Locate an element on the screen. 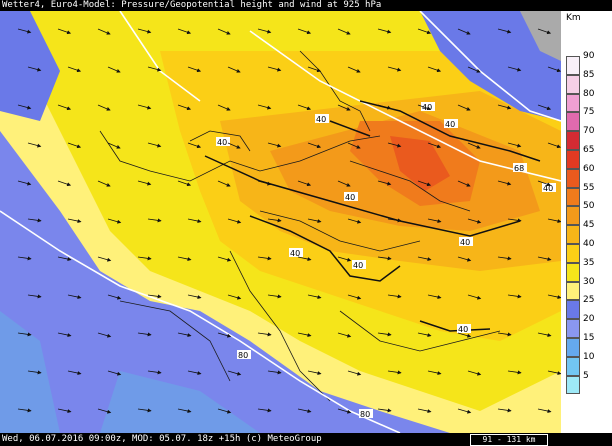 This screenshot has height=446, width=612. legend-label: 10 is located at coordinates (589, 356).